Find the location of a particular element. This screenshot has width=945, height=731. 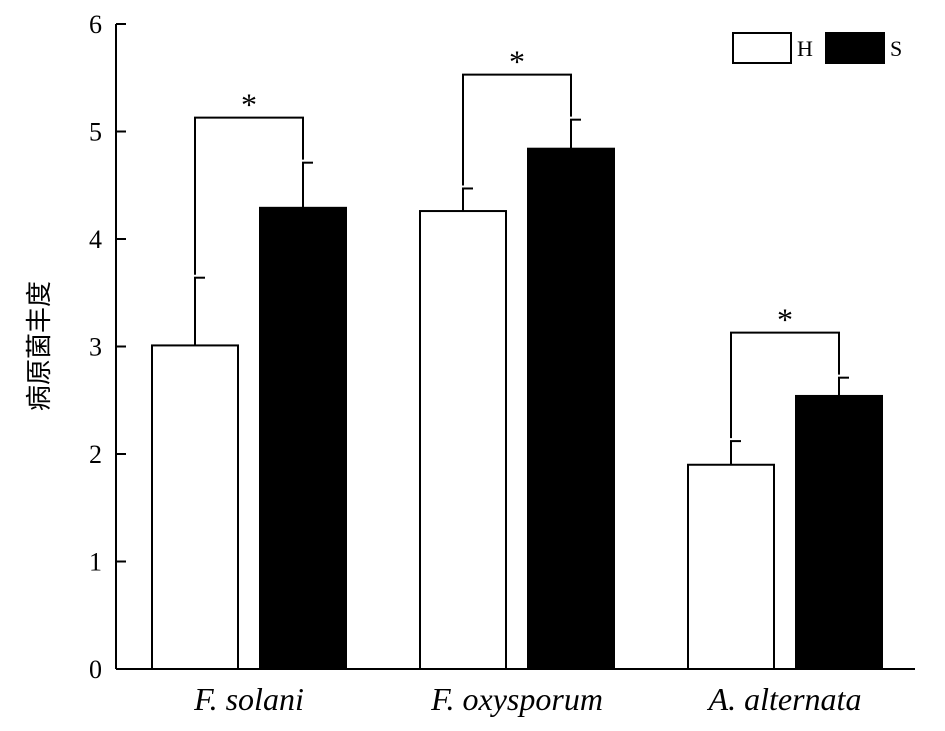

y-axis-label: 病原菌丰度 is located at coordinates (40, 346).